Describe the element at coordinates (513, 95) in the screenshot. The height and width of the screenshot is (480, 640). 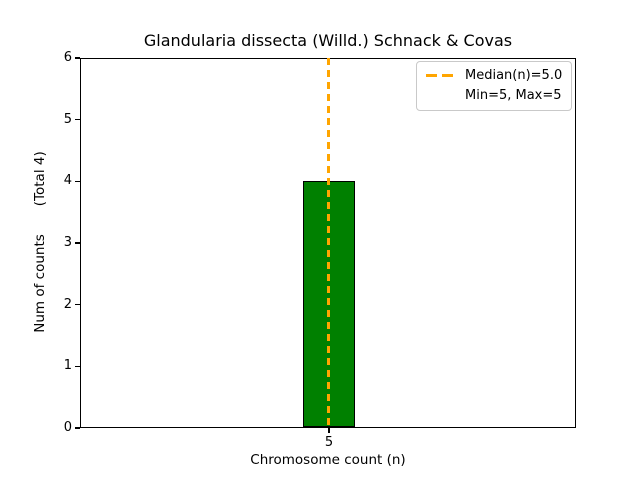
I see `legend-label-minmax: Min=5, Max=5` at that location.